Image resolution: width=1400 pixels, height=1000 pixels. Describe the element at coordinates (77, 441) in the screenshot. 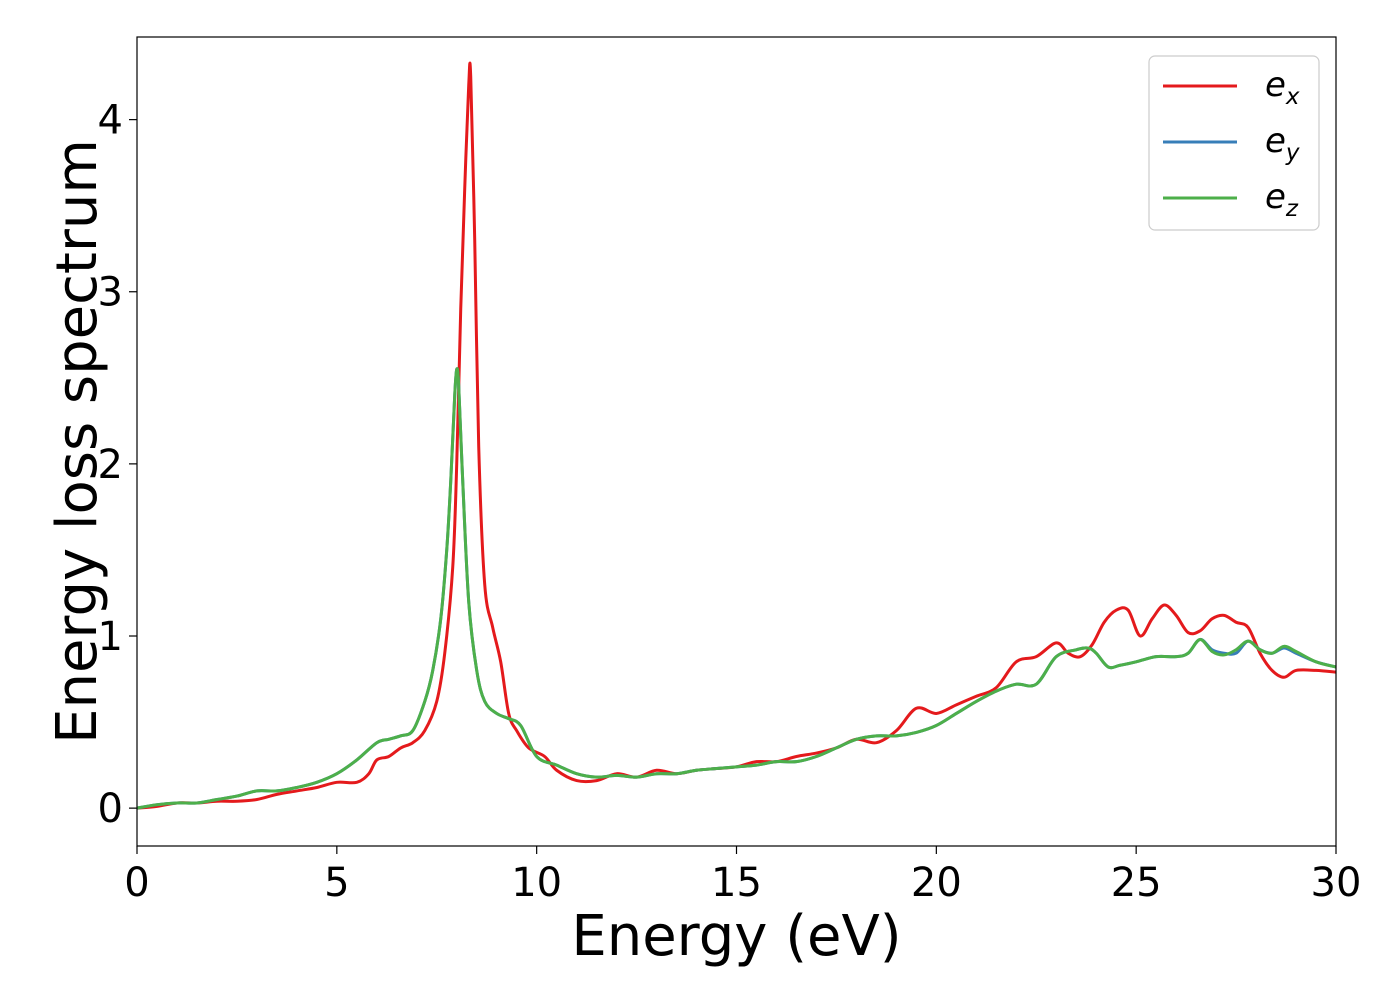

I see `y-axis-title: Energy loss spectrum` at that location.